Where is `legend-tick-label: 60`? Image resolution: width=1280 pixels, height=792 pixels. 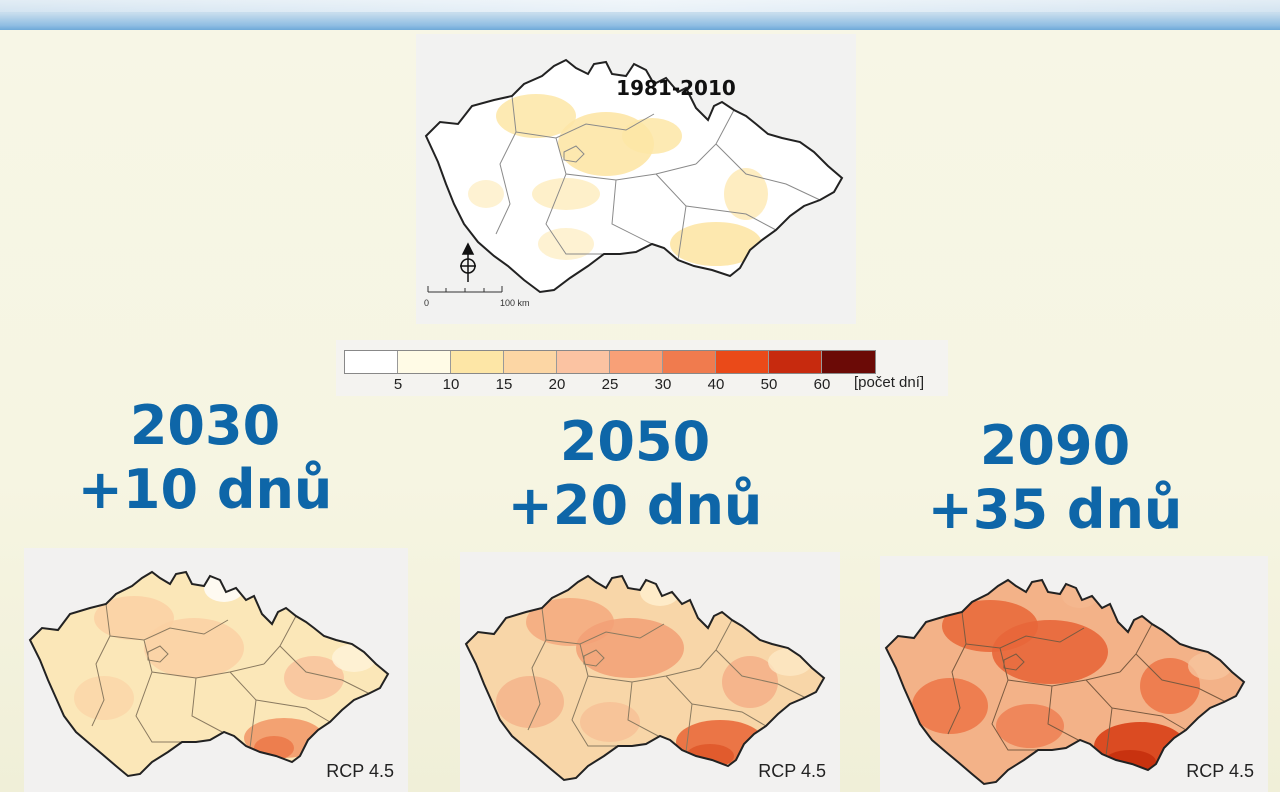
legend-tick-label: 60 is located at coordinates (822, 384).